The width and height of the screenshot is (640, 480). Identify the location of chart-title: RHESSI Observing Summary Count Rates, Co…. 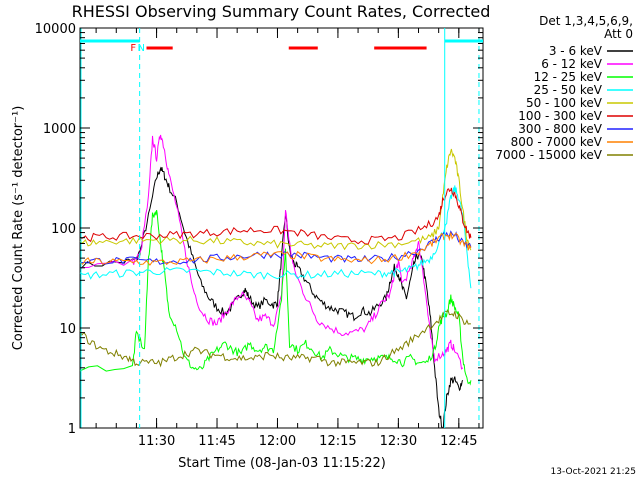
(281, 11).